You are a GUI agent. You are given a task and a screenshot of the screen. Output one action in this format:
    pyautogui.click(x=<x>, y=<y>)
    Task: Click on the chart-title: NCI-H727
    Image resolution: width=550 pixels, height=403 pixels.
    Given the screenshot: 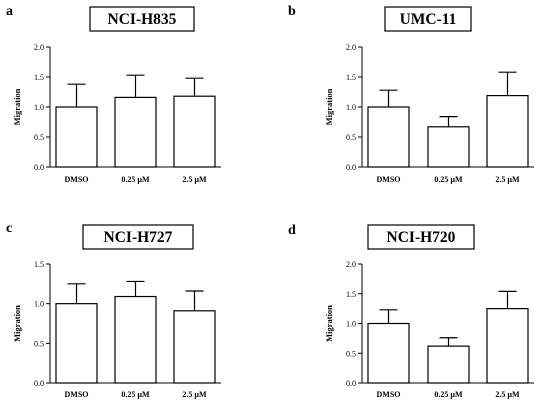 What is the action you would take?
    pyautogui.click(x=138, y=237)
    